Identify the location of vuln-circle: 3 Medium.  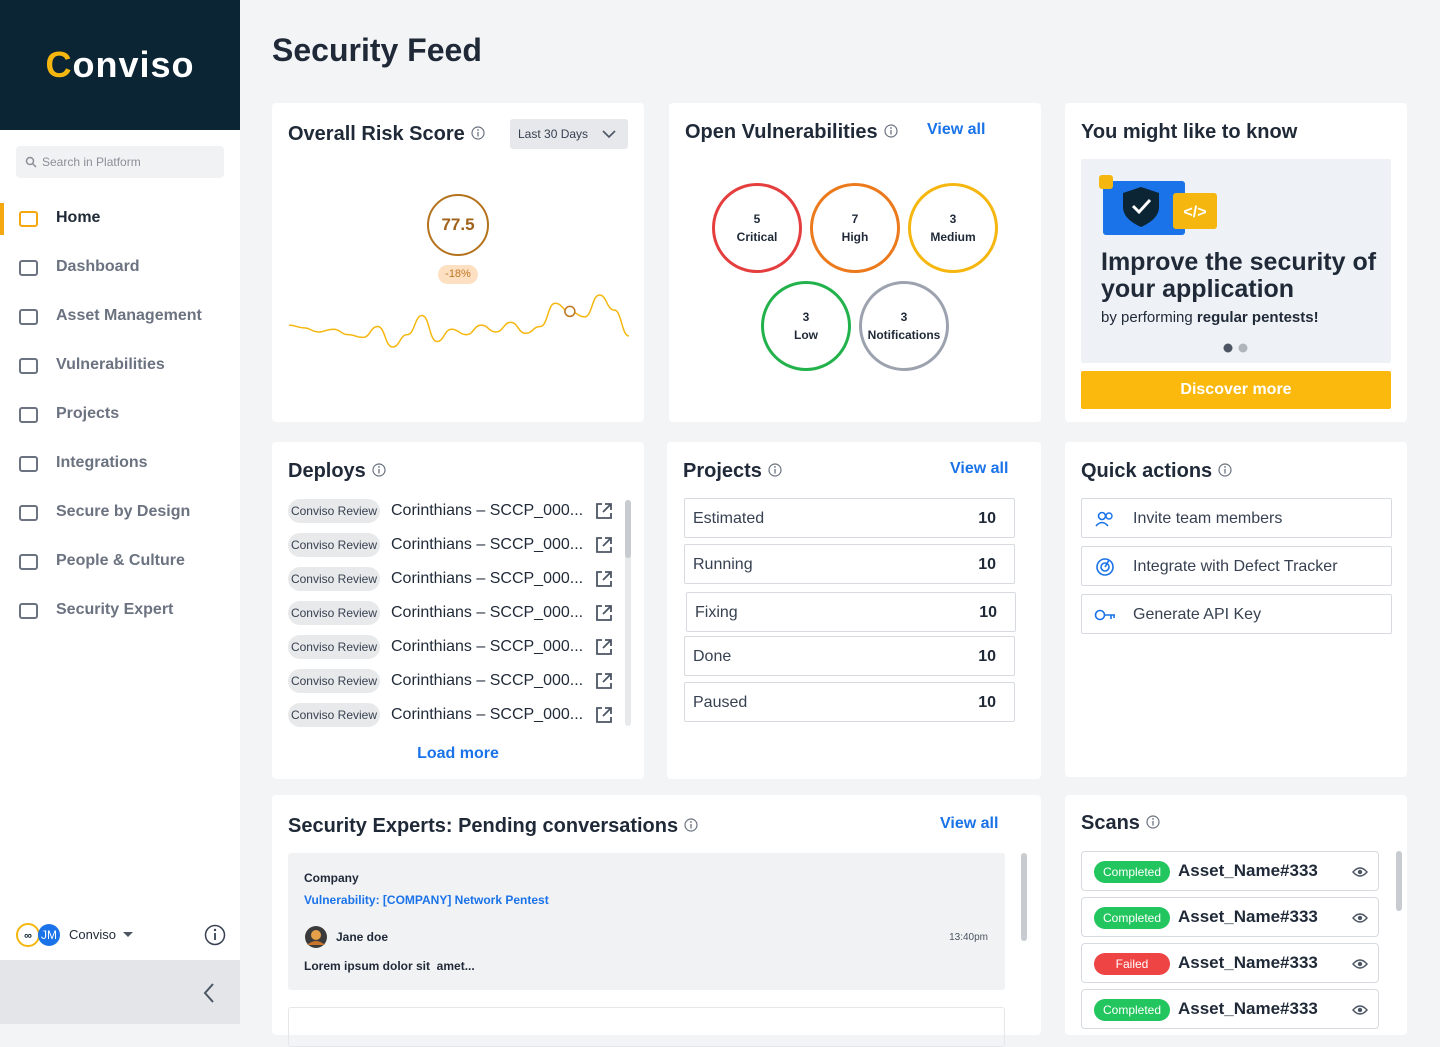
(953, 228).